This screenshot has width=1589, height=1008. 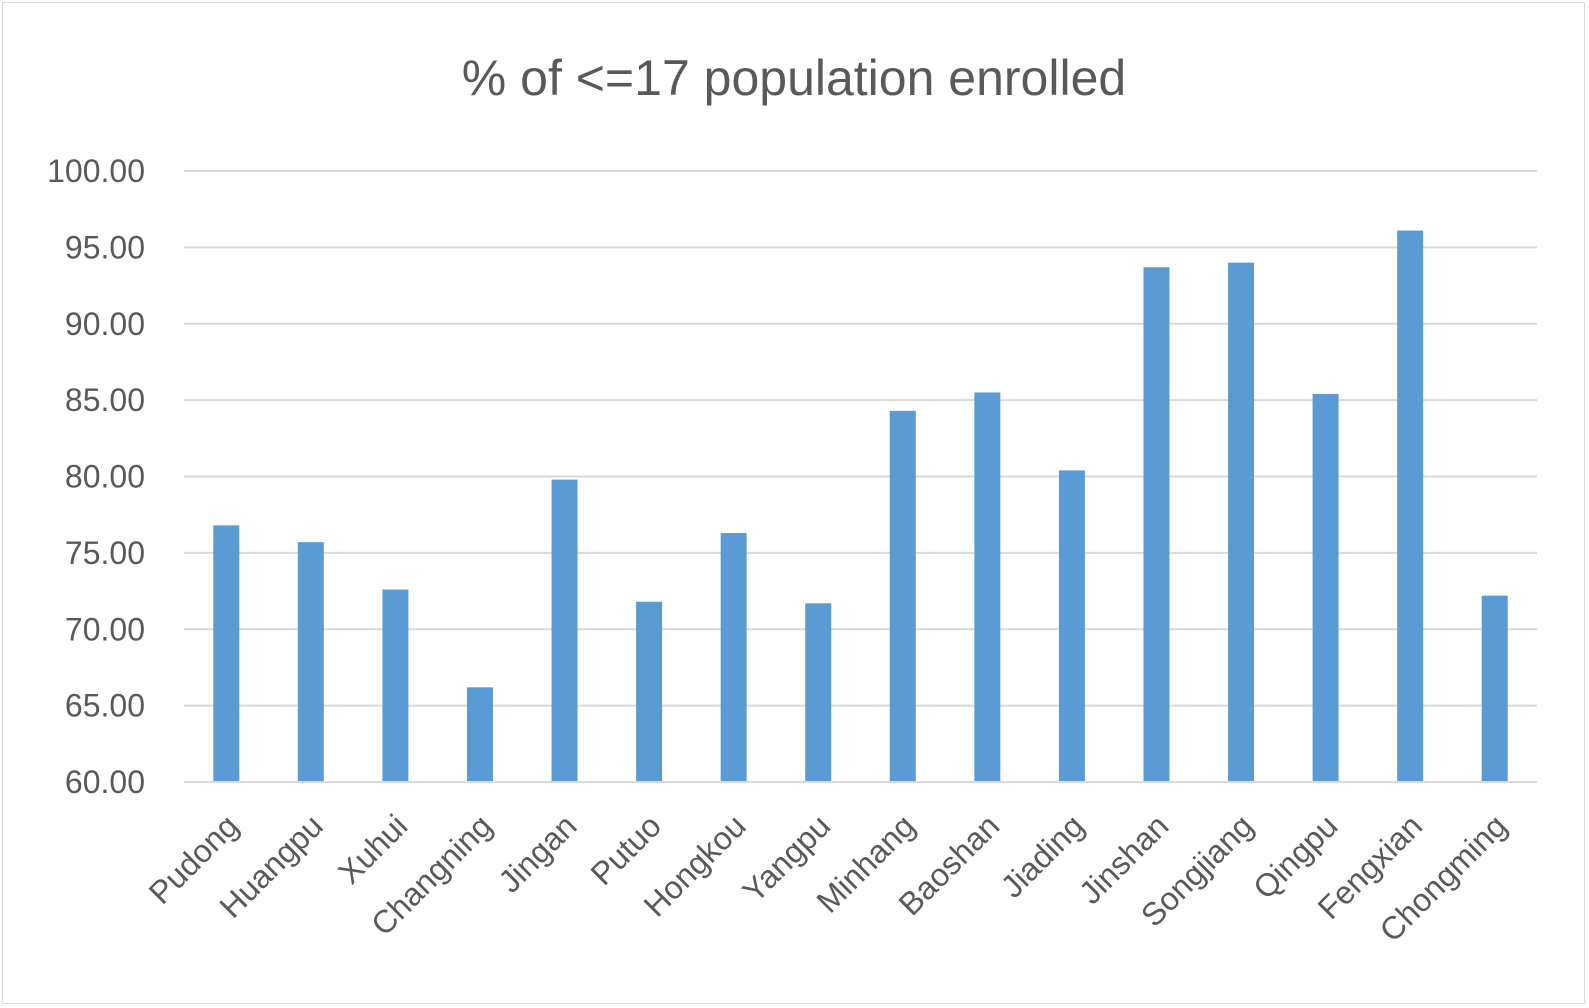 I want to click on bar-changning, so click(x=479, y=734).